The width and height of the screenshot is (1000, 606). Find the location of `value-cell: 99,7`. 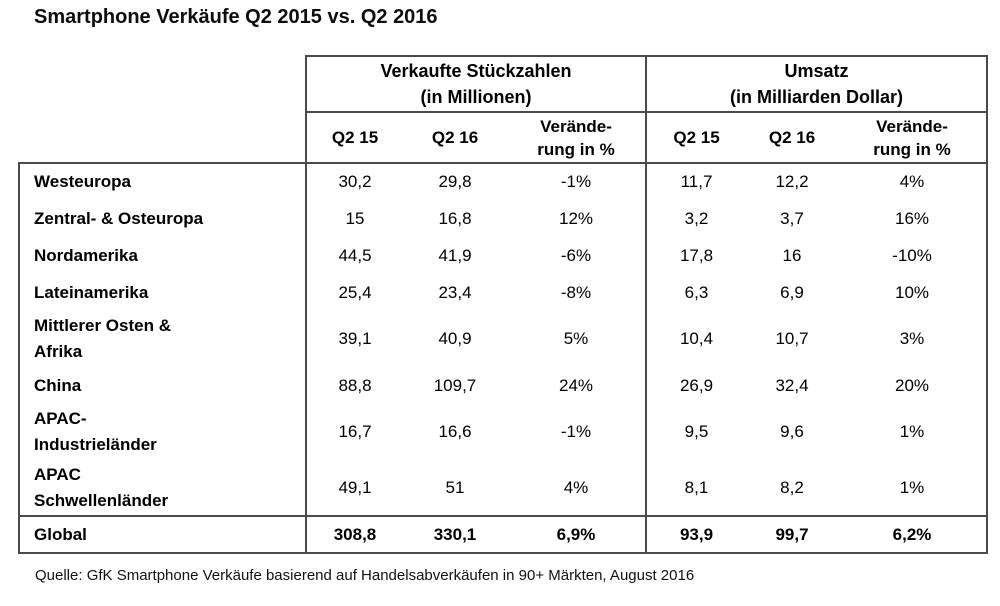

value-cell: 99,7 is located at coordinates (792, 534).